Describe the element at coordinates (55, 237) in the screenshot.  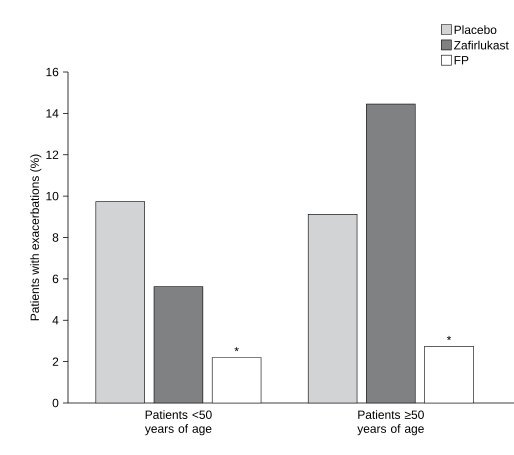
I see `y-tick-label: 8` at that location.